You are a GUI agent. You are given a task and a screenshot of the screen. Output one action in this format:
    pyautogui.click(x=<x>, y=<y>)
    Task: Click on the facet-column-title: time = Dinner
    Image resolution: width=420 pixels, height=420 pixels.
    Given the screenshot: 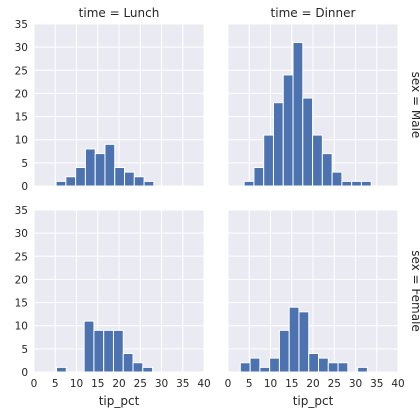 What is the action you would take?
    pyautogui.click(x=313, y=13)
    